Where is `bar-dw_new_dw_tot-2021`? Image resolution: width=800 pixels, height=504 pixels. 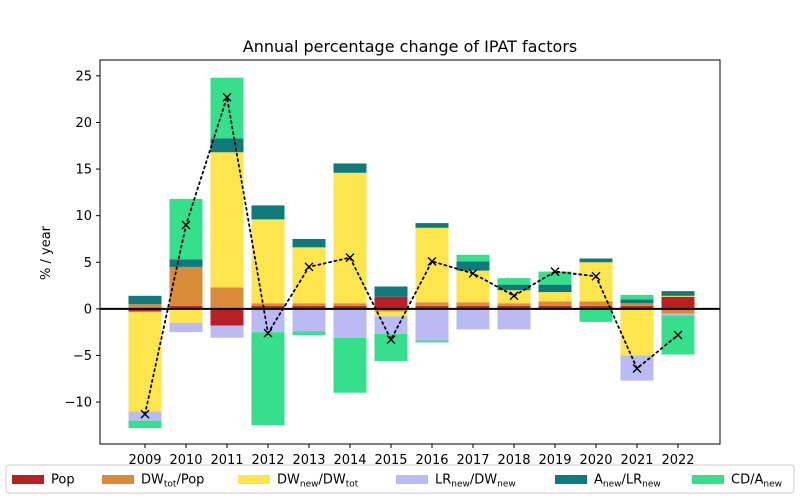 bar-dw_new_dw_tot-2021 is located at coordinates (637, 332).